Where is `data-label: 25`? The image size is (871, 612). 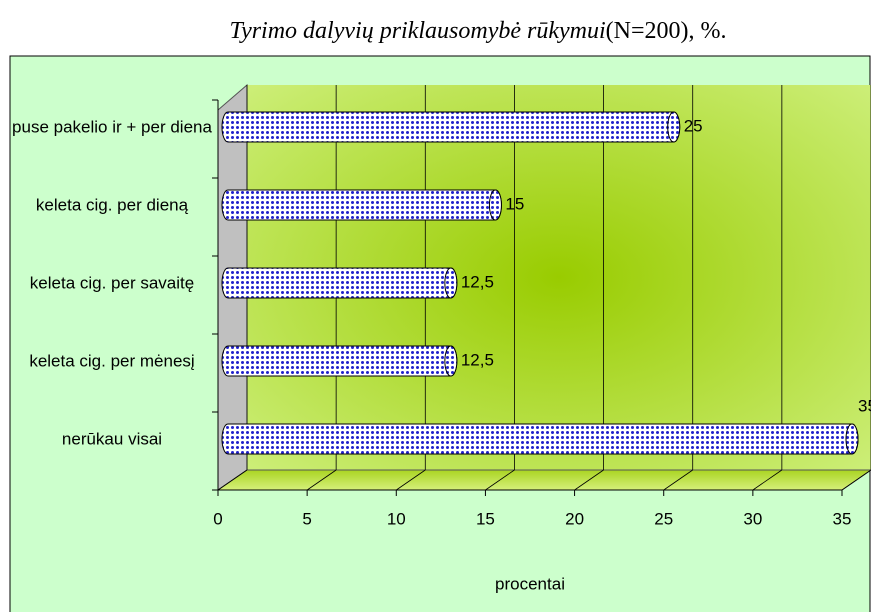
data-label: 25 is located at coordinates (693, 125).